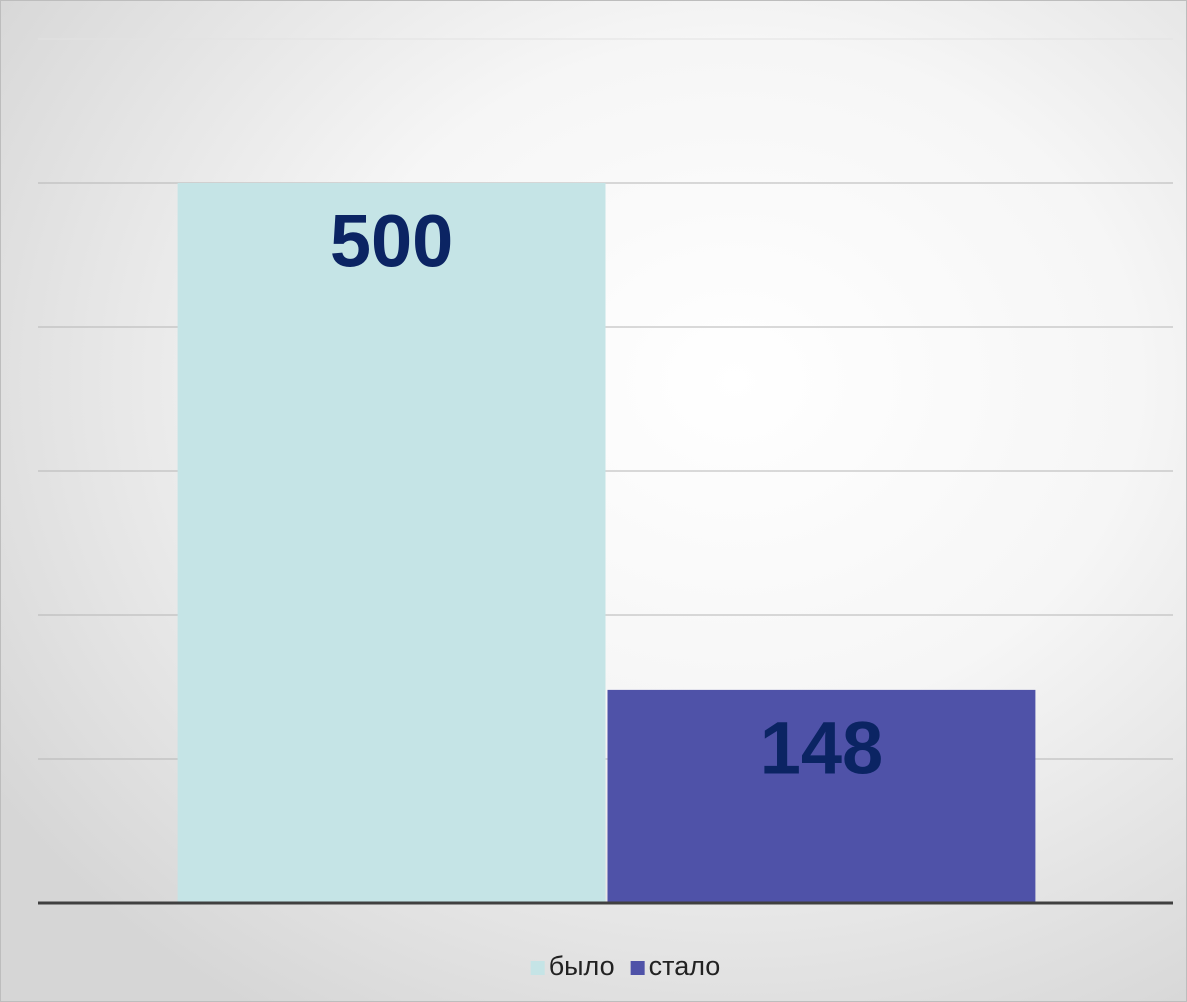  I want to click on data-label: 148, so click(821, 747).